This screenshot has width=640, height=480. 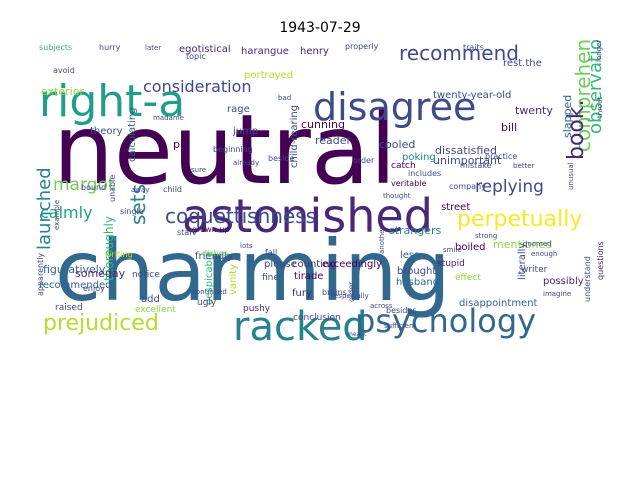 I want to click on cloud-word: disagree, so click(x=394, y=107).